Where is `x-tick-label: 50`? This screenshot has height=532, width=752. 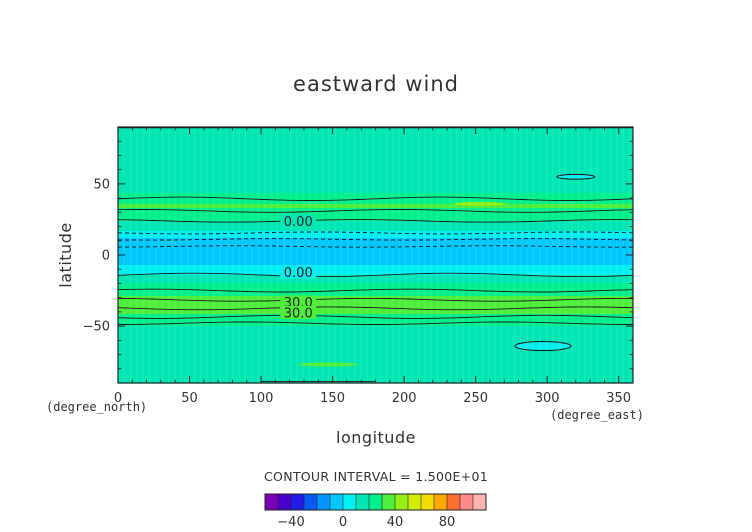 x-tick-label: 50 is located at coordinates (189, 398).